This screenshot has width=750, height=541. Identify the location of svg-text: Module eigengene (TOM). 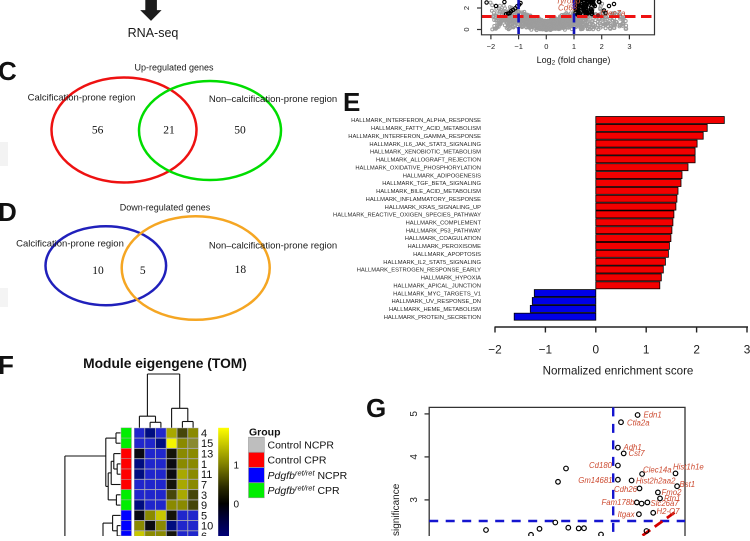
(165, 363).